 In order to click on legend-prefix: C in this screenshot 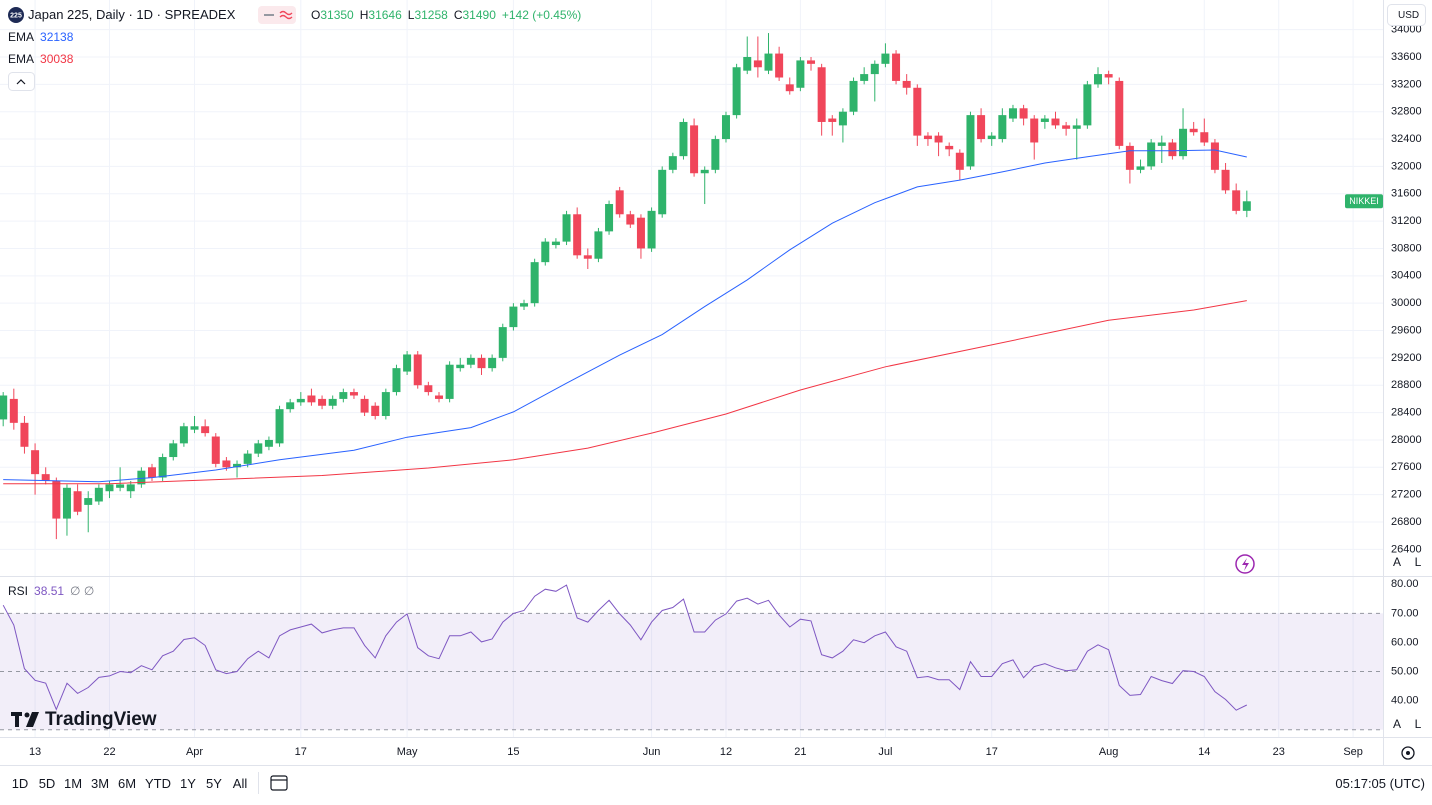, I will do `click(458, 15)`.